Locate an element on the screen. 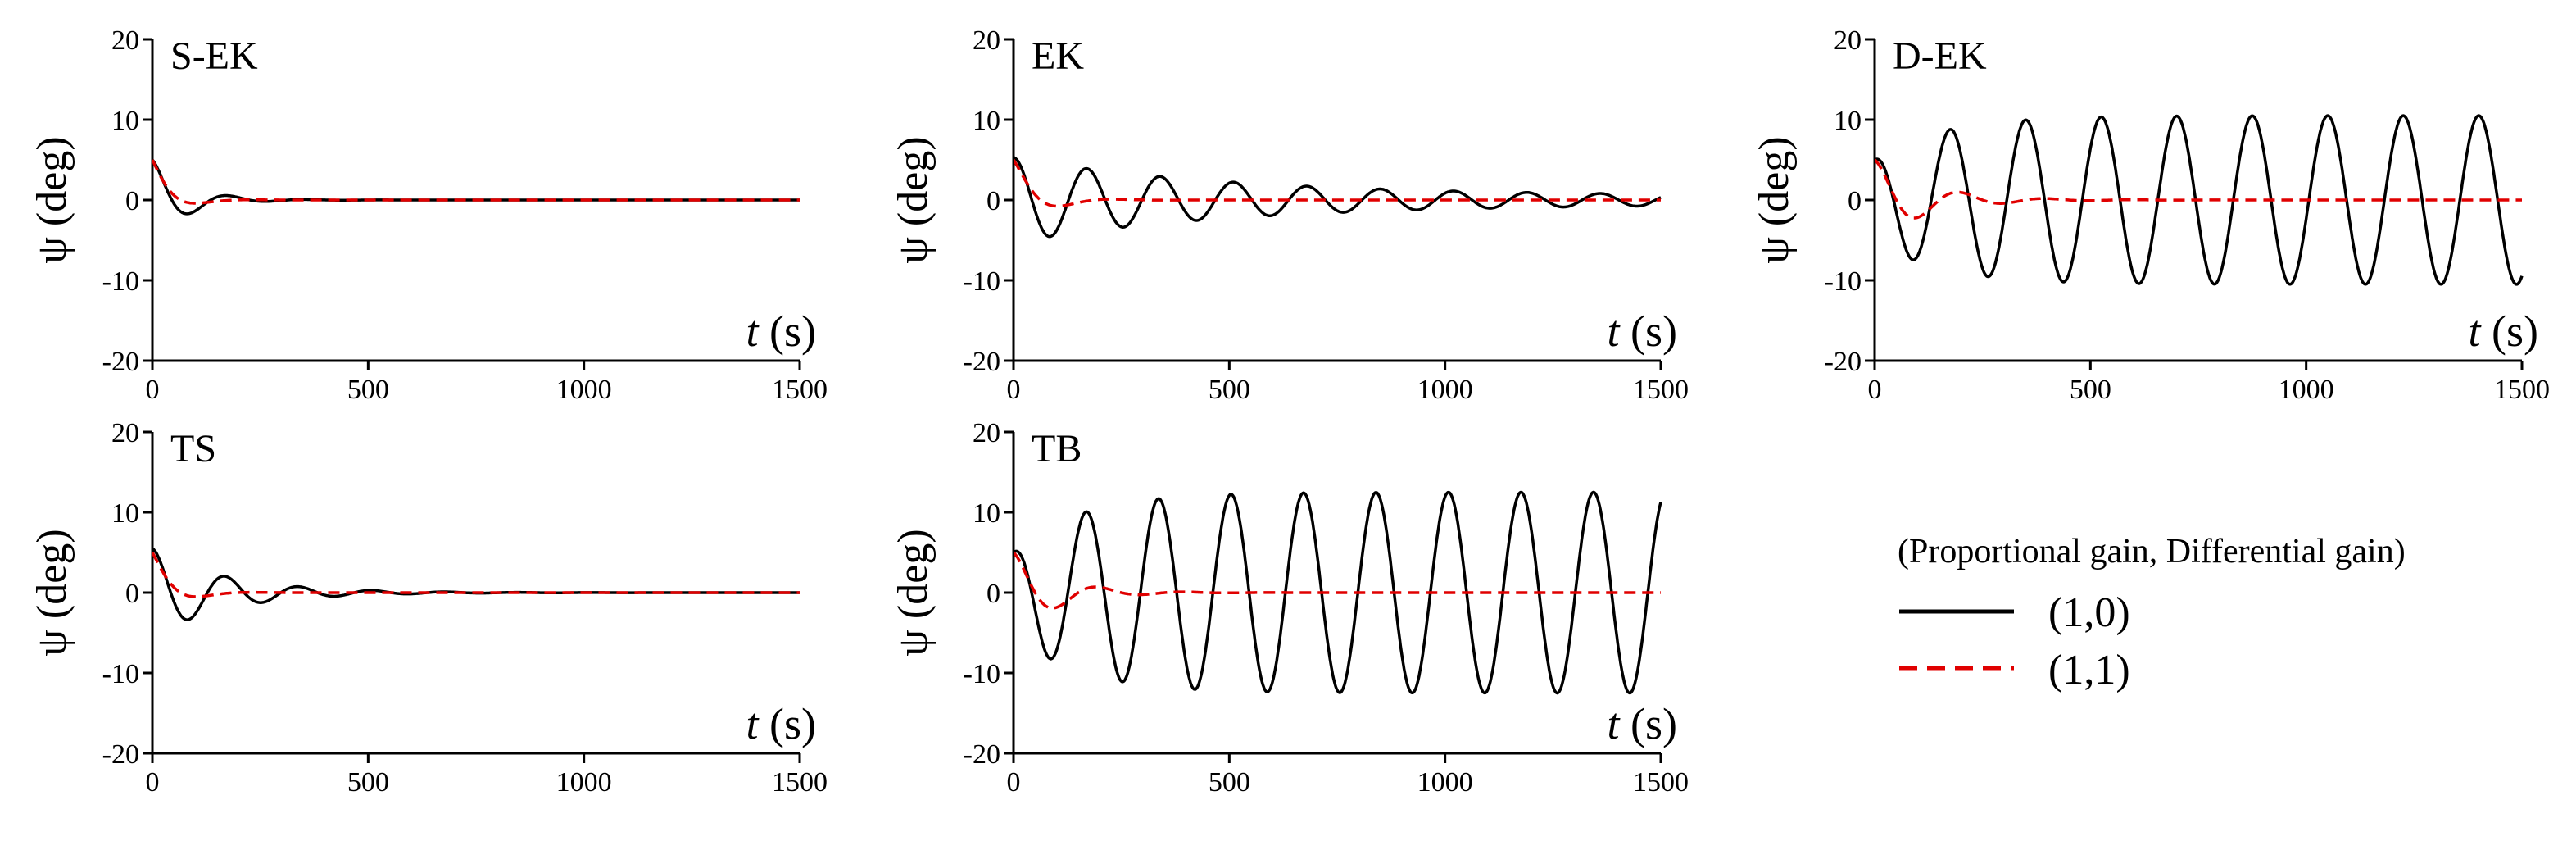 The width and height of the screenshot is (2576, 841). panel-title: TS is located at coordinates (193, 449).